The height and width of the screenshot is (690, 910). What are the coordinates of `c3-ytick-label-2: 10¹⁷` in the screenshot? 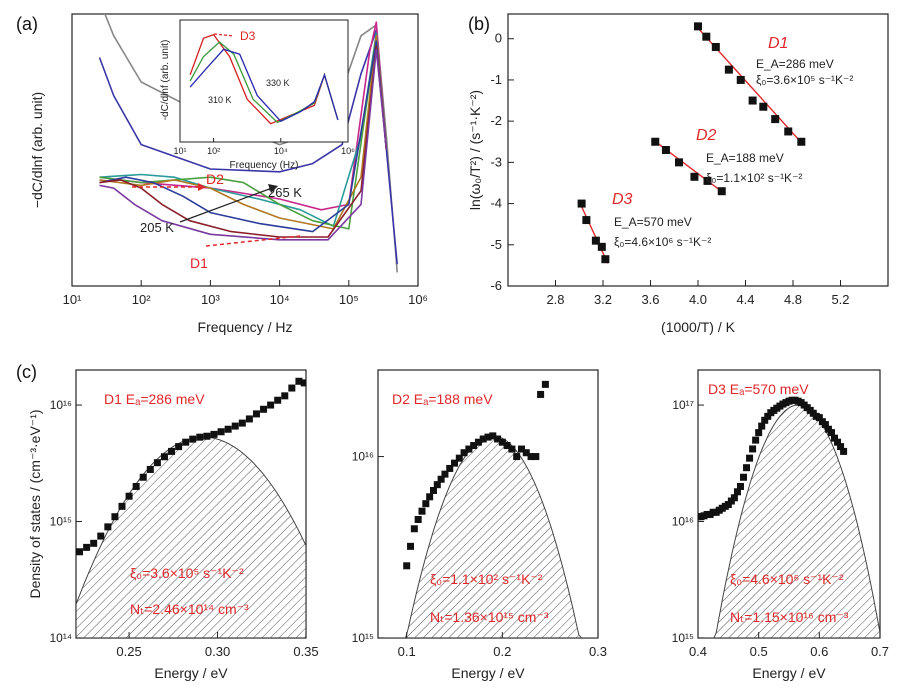 It's located at (683, 405).